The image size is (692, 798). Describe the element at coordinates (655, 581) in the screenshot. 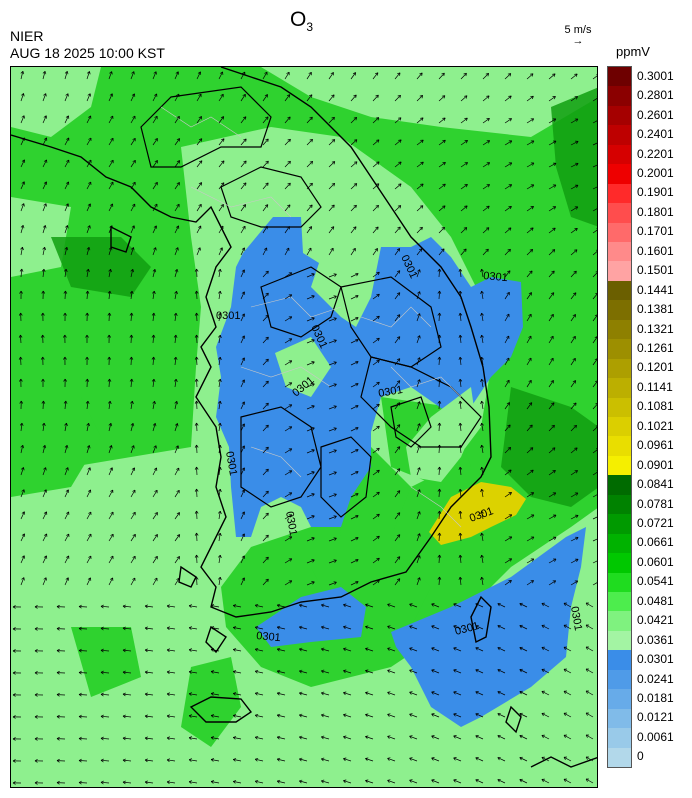

I see `legend-tick-label: 0.0541` at that location.